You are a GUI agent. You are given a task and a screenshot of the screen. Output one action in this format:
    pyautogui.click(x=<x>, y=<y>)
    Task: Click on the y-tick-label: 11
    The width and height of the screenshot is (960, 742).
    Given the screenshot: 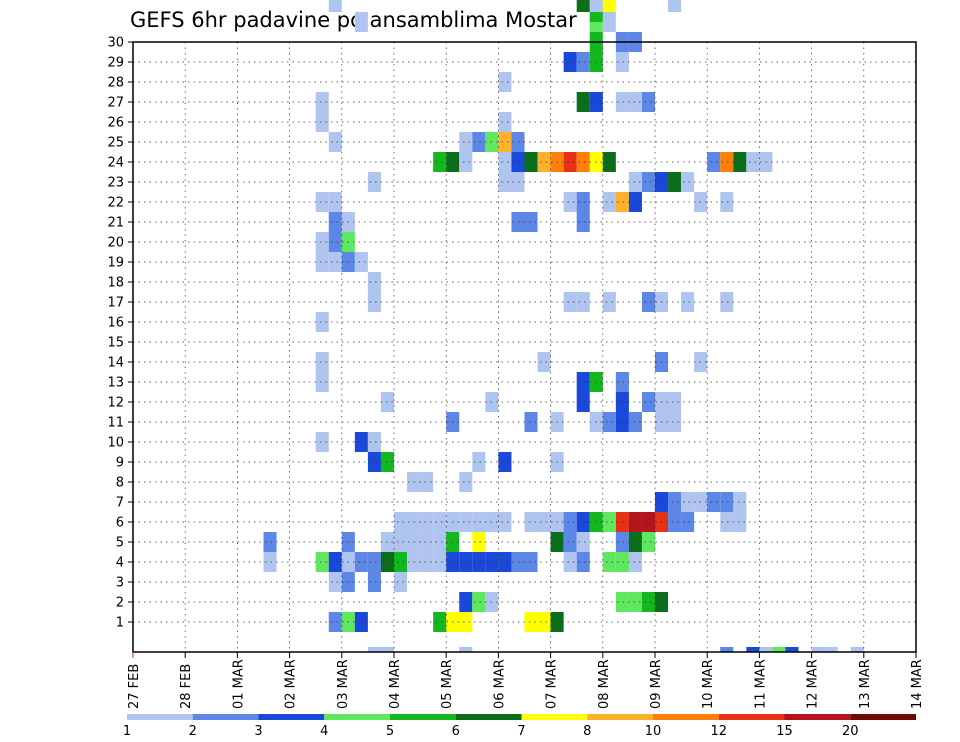 What is the action you would take?
    pyautogui.click(x=115, y=423)
    